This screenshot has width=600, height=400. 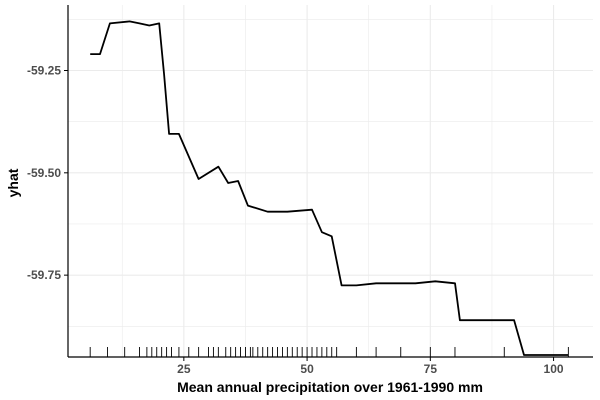 I want to click on x-tick-label: 75, so click(x=431, y=369).